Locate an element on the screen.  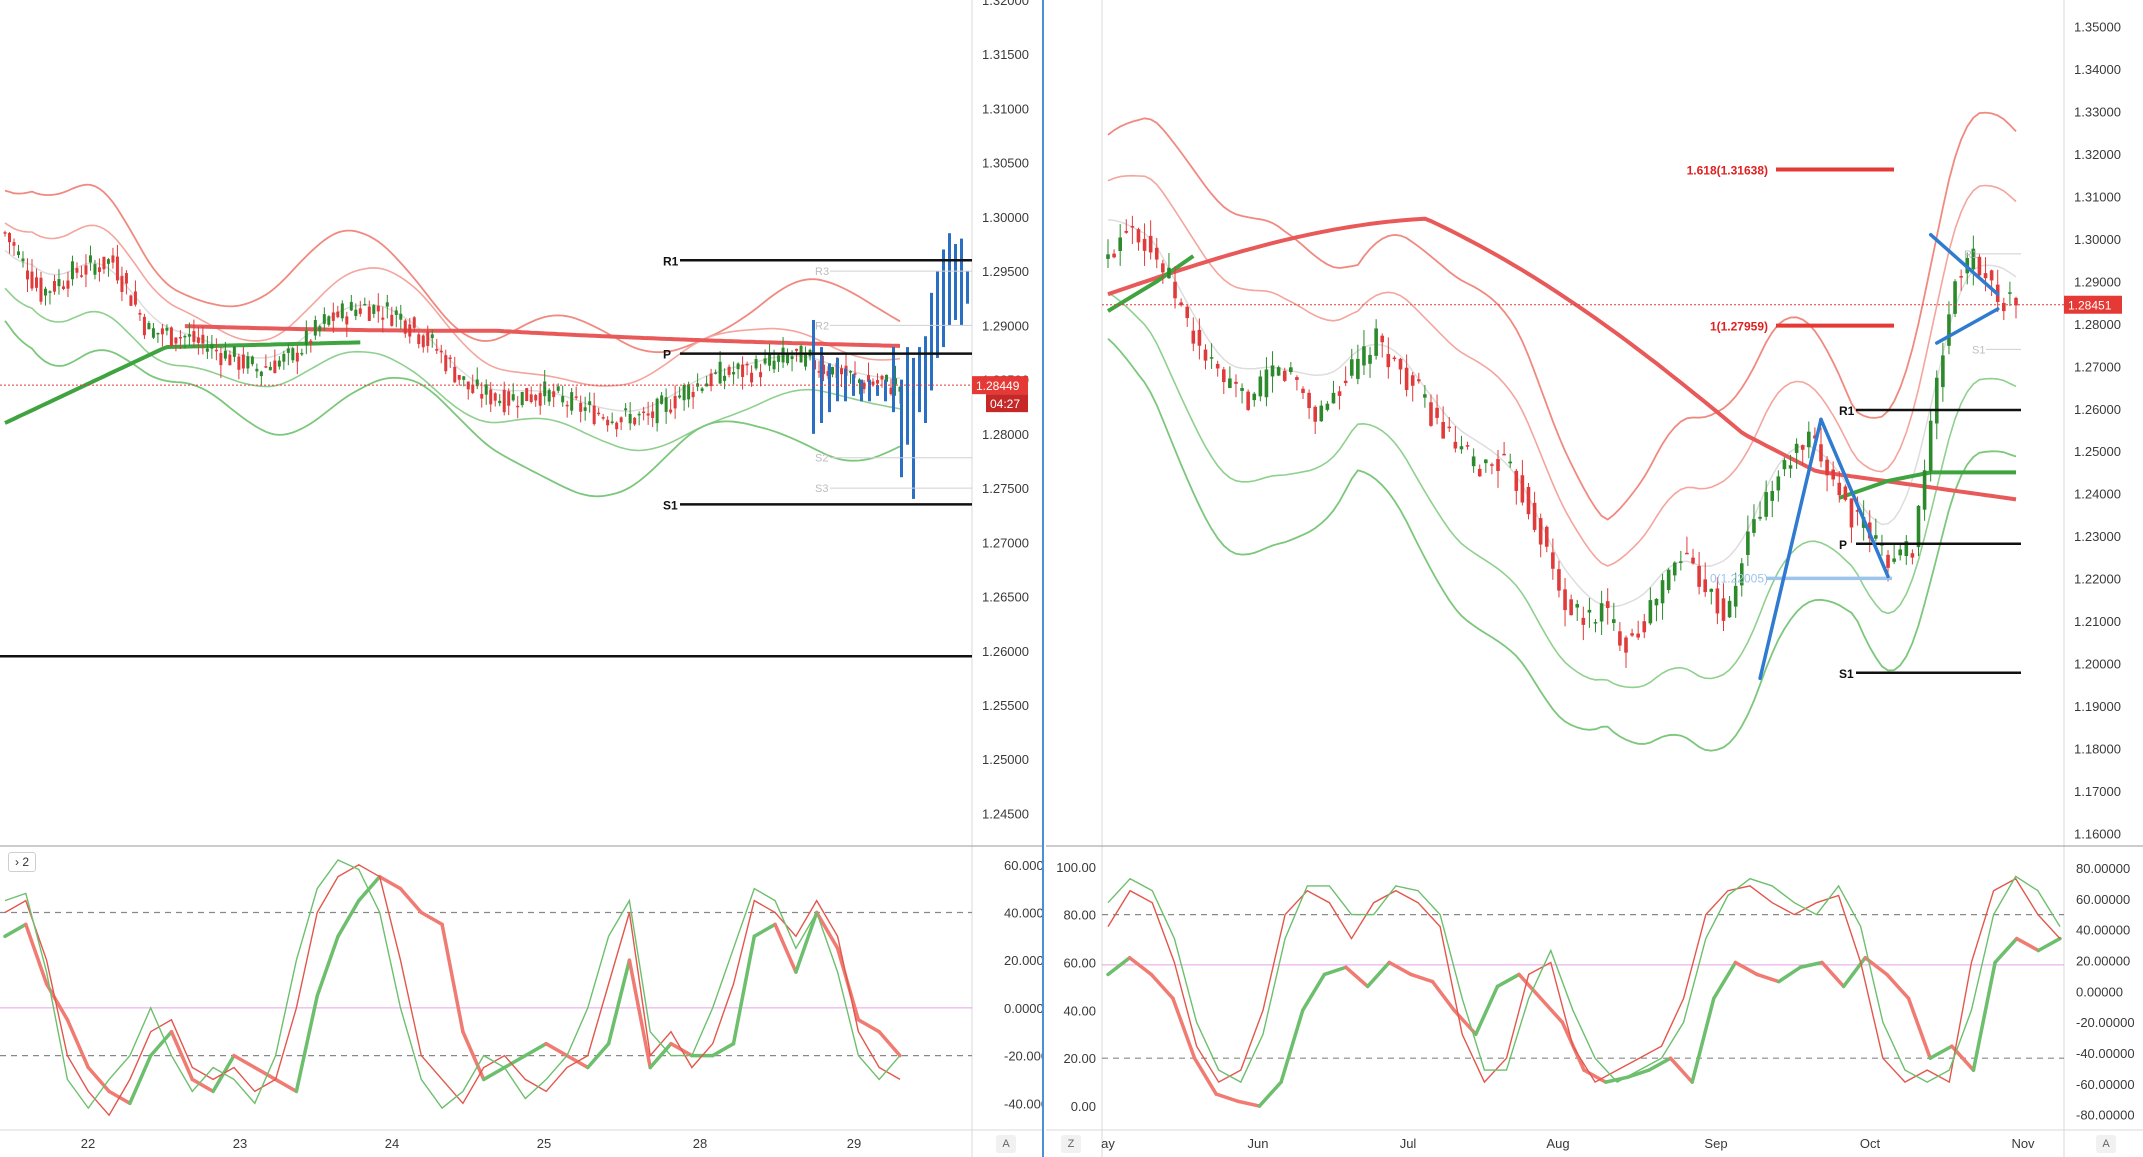
auto-scale-button: A is located at coordinates (1006, 1144).